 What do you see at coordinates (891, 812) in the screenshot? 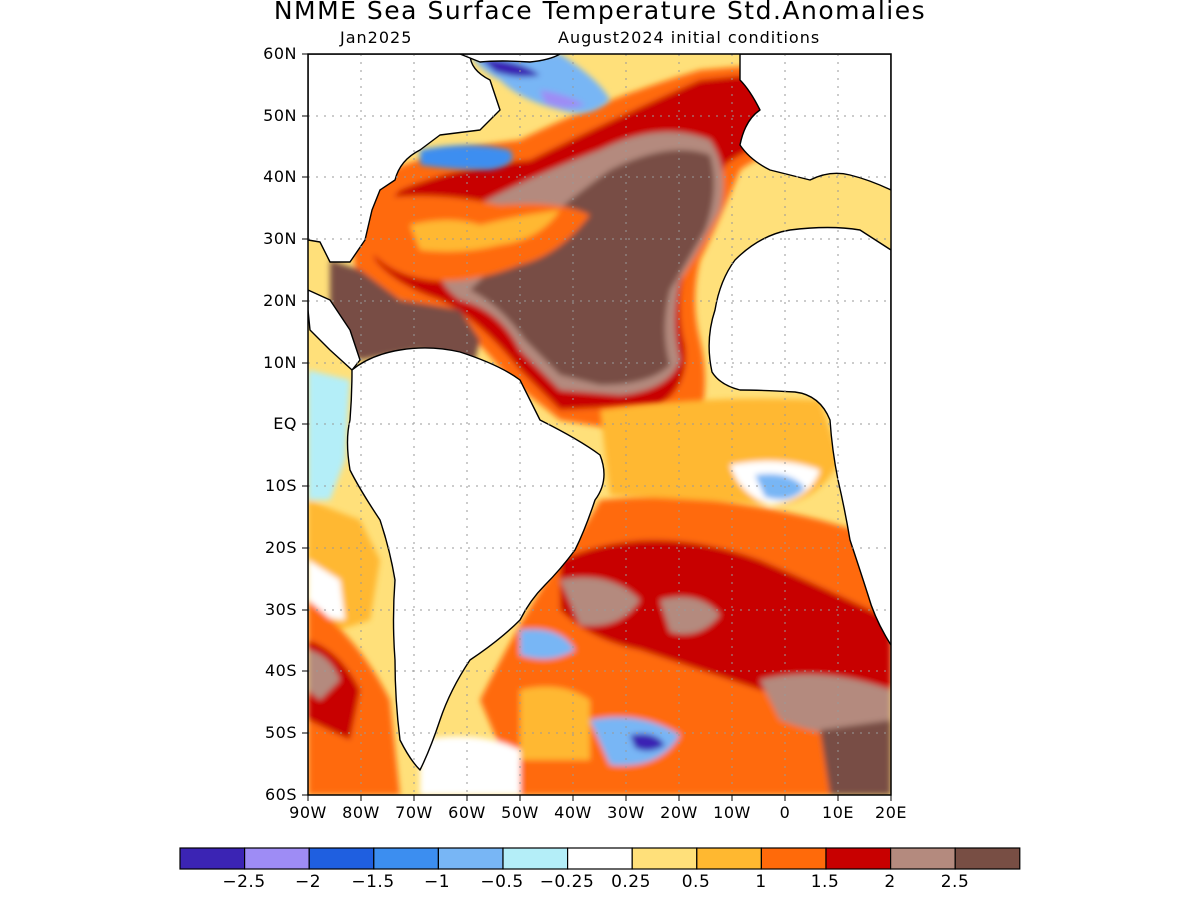
I see `lon-label-20e: 20E` at bounding box center [891, 812].